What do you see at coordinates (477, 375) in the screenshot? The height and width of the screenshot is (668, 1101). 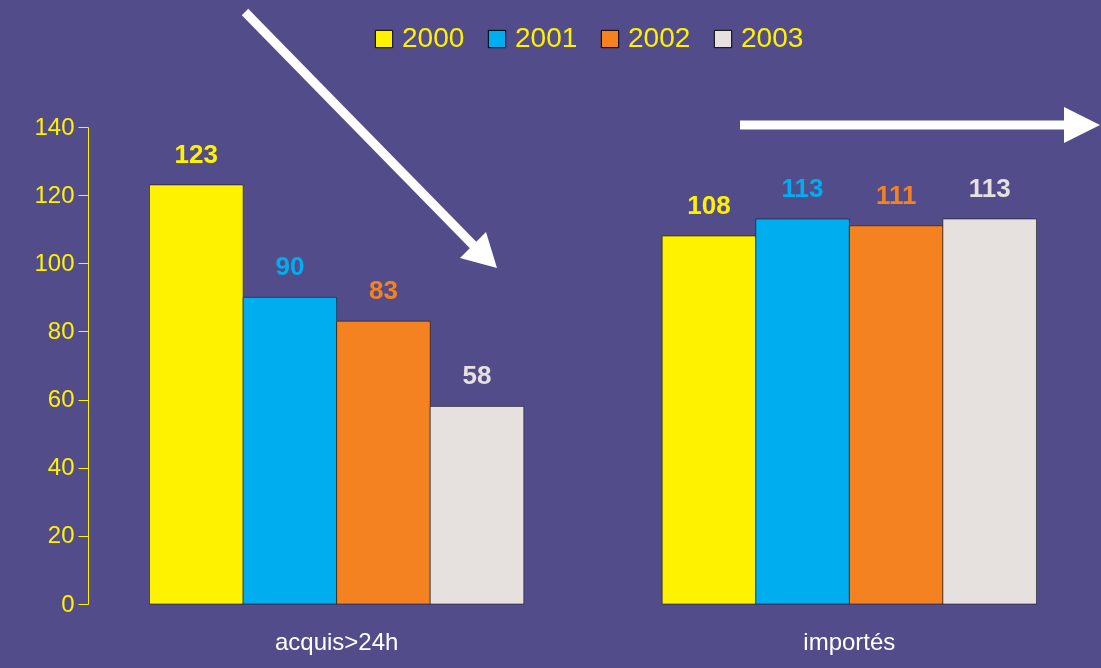 I see `data-label: 58` at bounding box center [477, 375].